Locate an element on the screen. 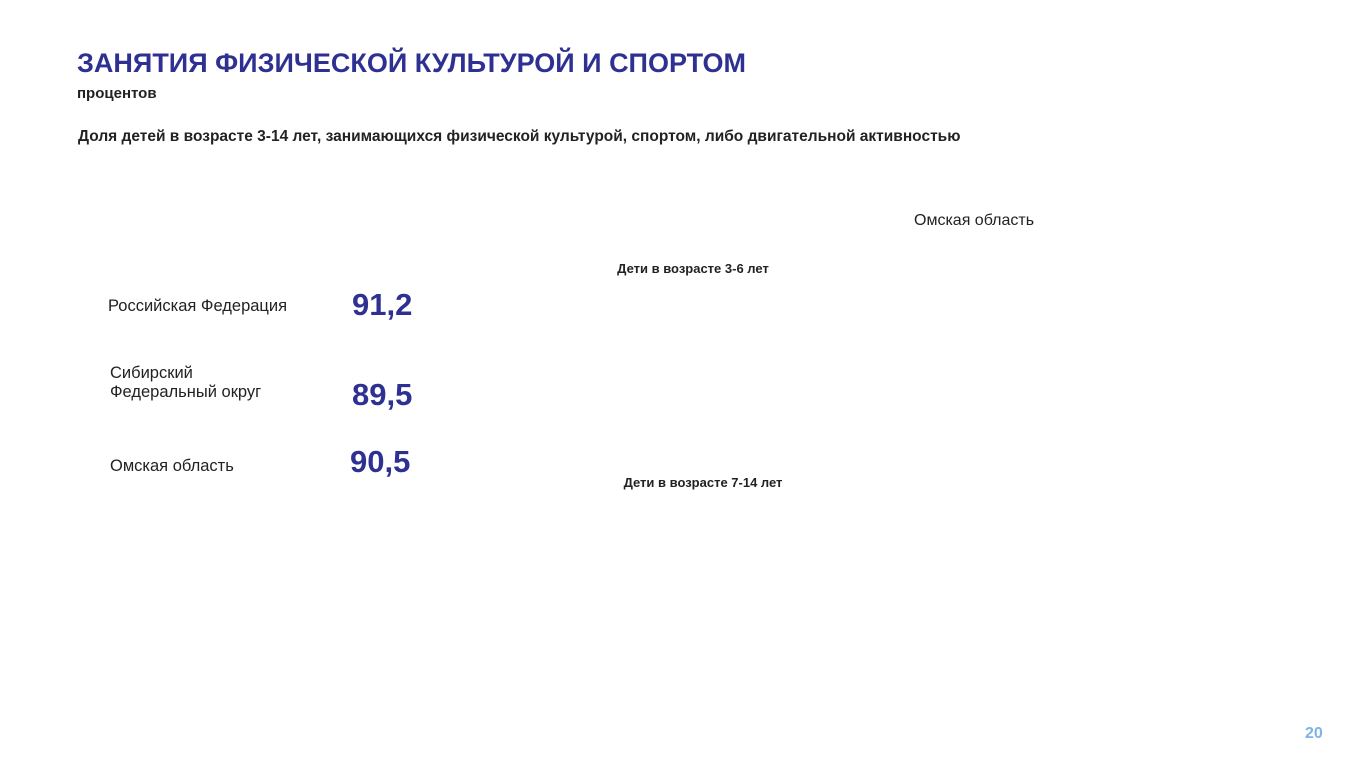 This screenshot has height=759, width=1350. region-value: 90,5 is located at coordinates (380, 461).